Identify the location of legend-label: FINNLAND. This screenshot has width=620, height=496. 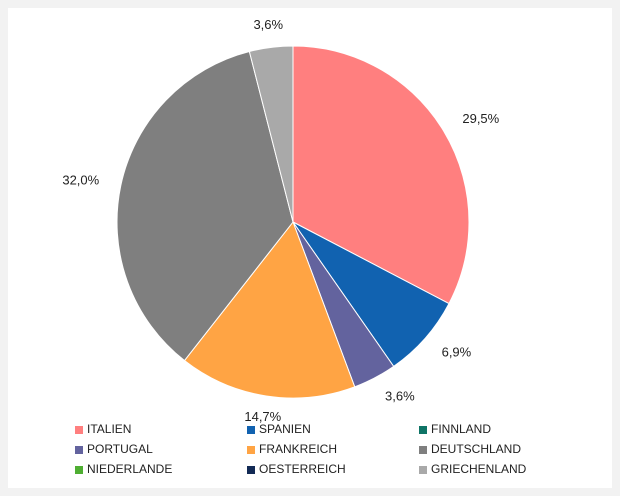
(461, 429).